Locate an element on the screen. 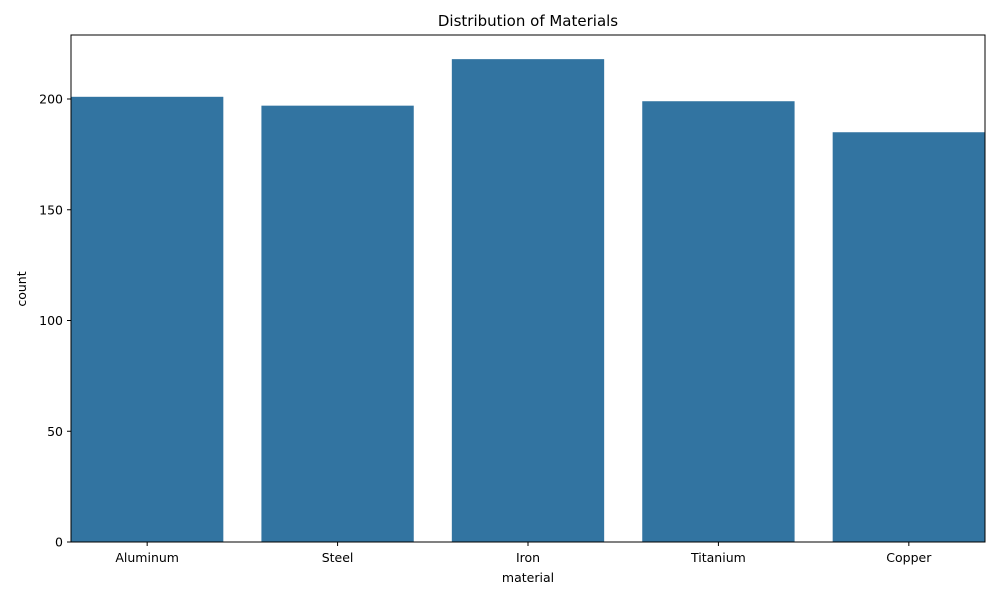 The image size is (1000, 604). y-tick-label: 200 is located at coordinates (51, 99).